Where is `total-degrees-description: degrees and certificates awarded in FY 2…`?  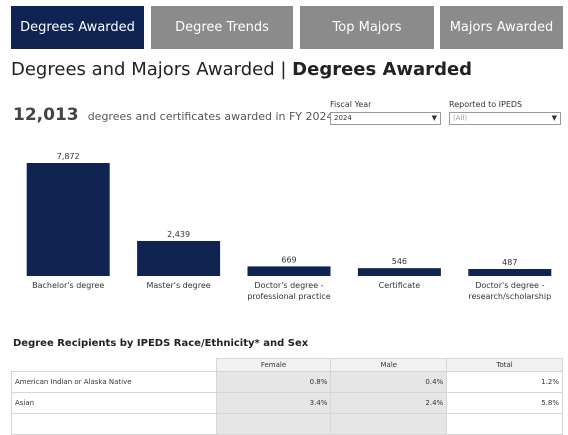
total-degrees-description: degrees and certificates awarded in FY 2… is located at coordinates (210, 116).